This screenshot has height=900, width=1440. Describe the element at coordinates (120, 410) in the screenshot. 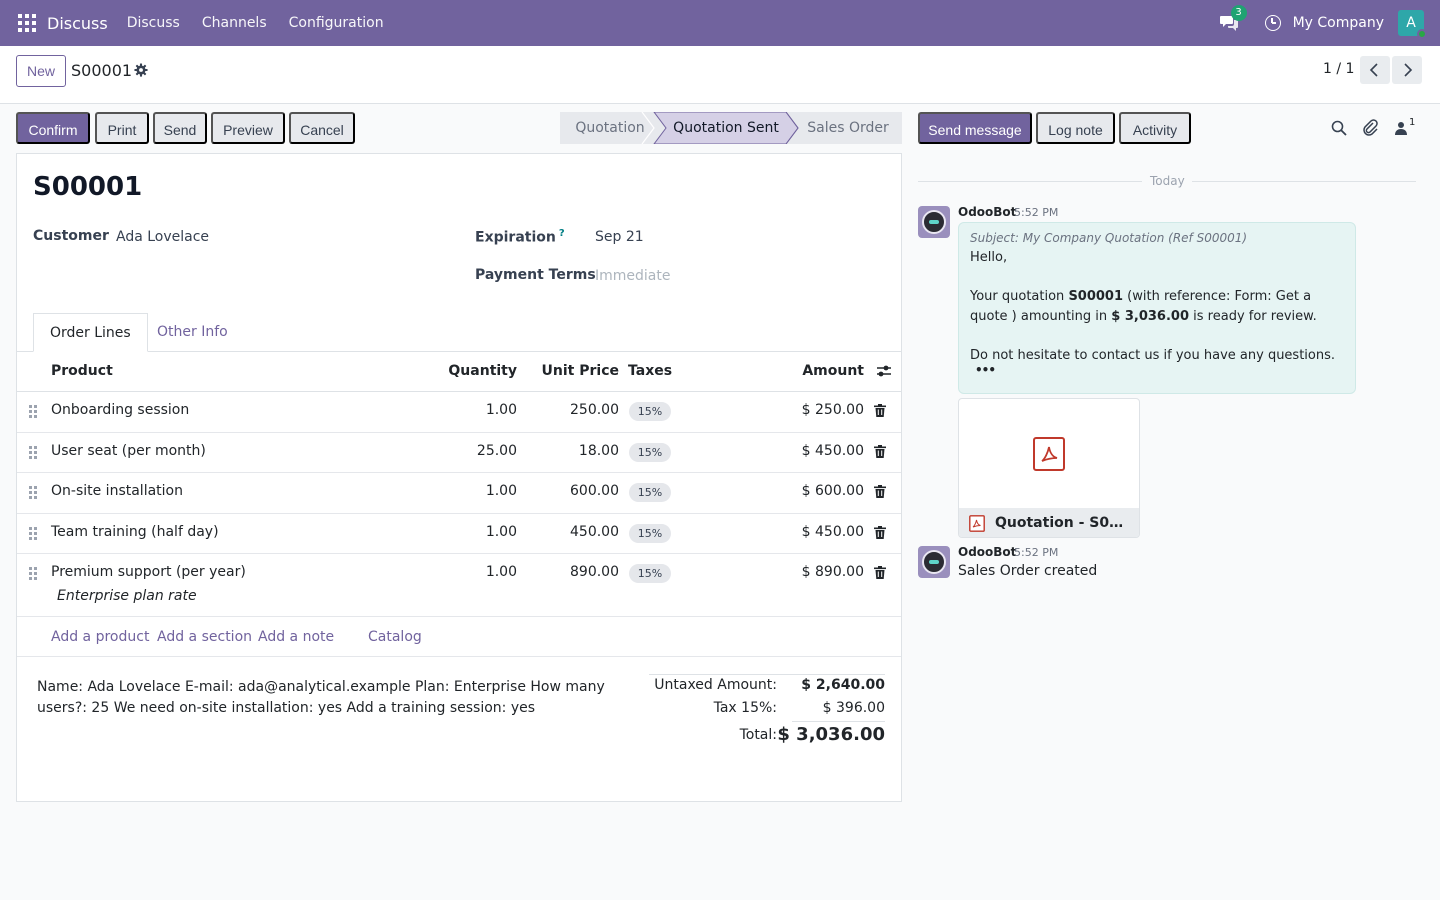

I see `line-product: Onboarding session` at that location.